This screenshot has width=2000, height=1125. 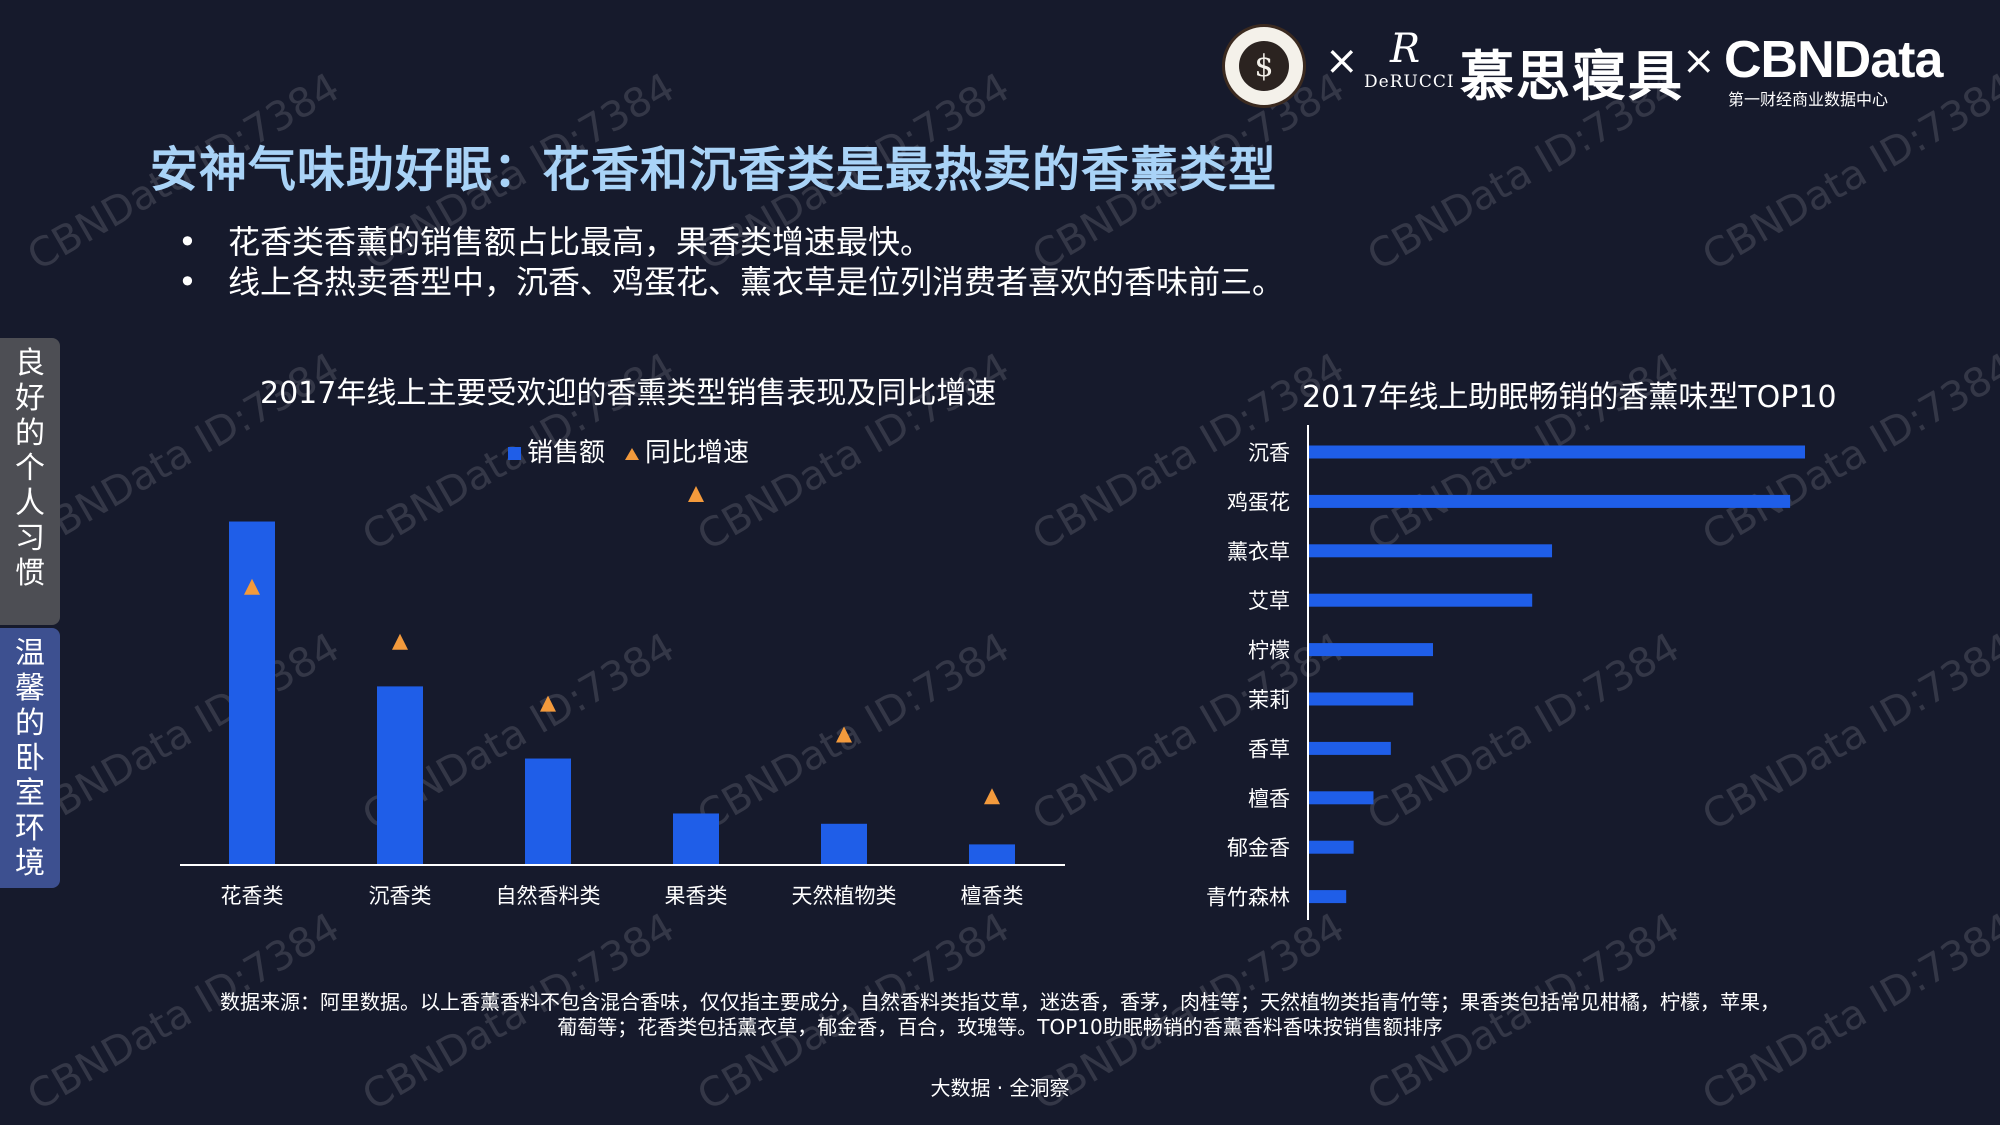 I want to click on sleep-research-society-logo: $, so click(x=1264, y=66).